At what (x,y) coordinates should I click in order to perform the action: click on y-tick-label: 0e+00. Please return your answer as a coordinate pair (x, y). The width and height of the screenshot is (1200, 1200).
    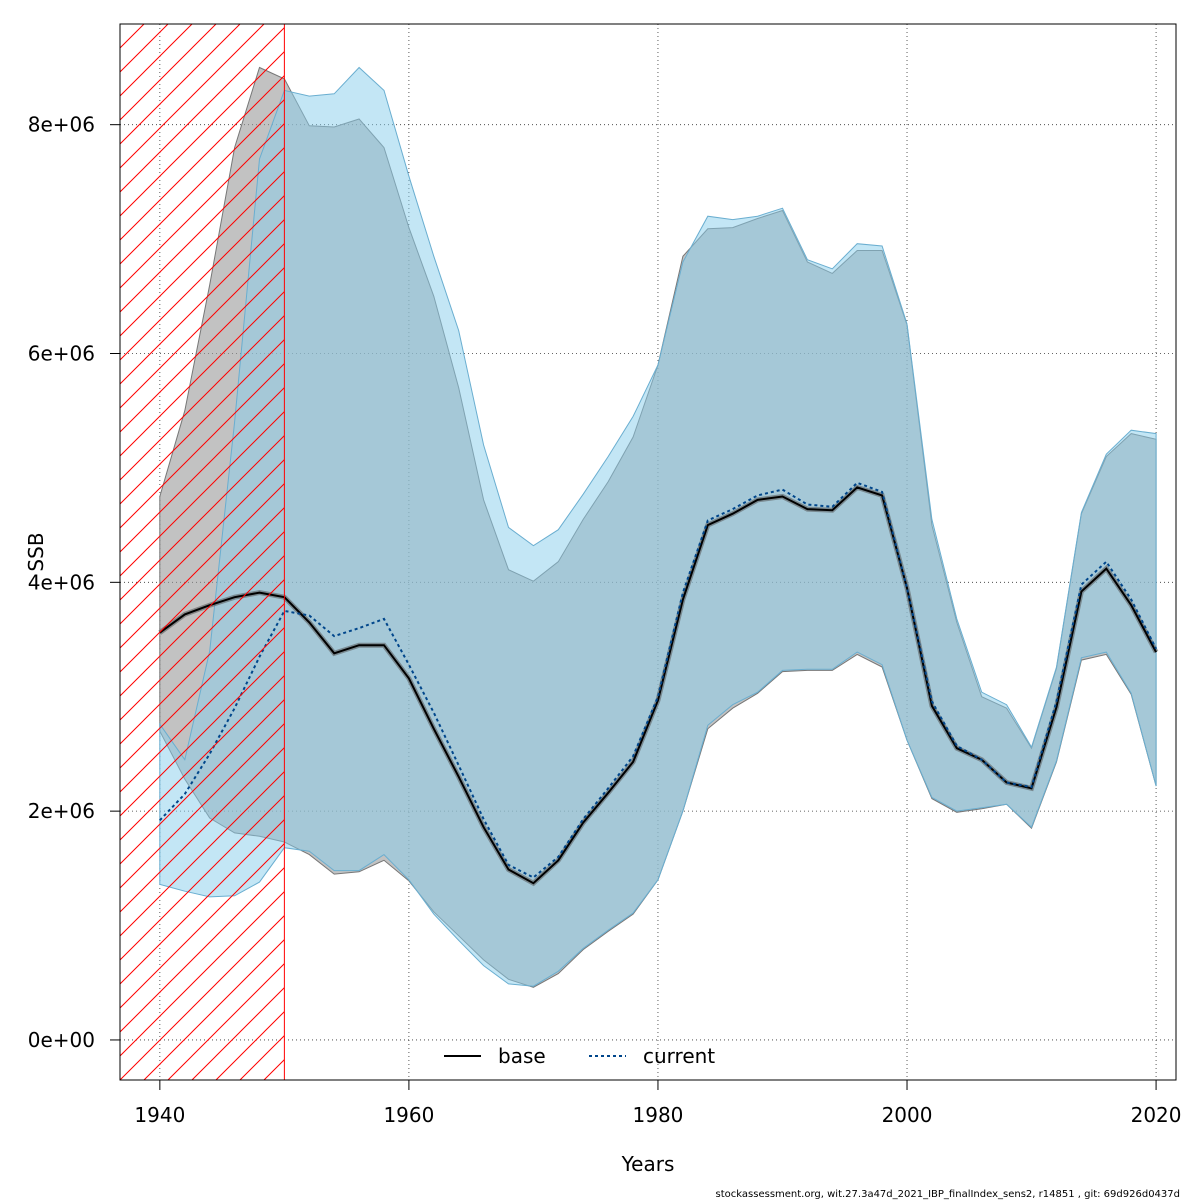
    Looking at the image, I should click on (61, 1040).